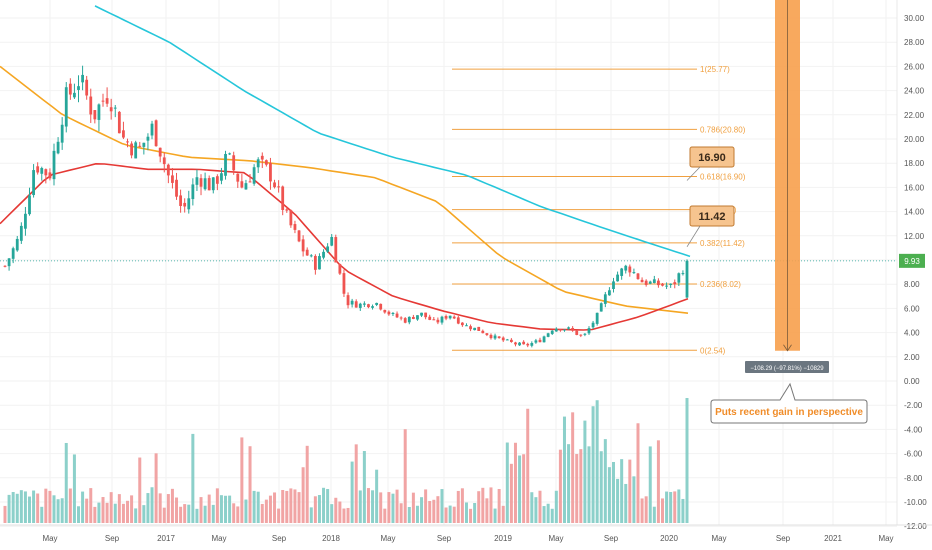 This screenshot has height=550, width=932. I want to click on price-tick-label: 4.00, so click(912, 333).